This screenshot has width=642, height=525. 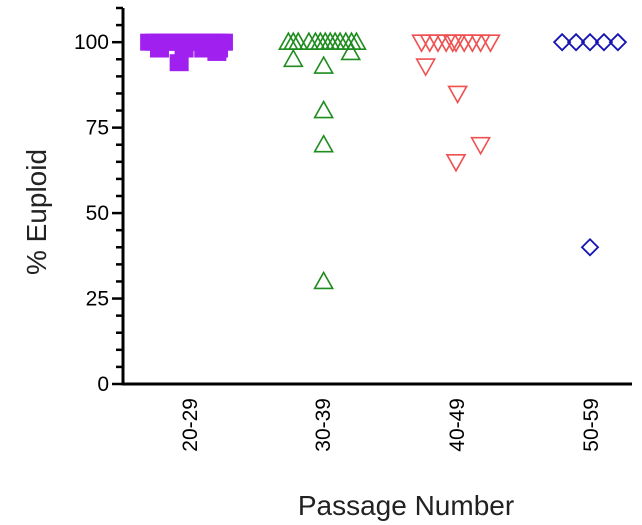 What do you see at coordinates (190, 425) in the screenshot?
I see `x-tick-label: 20-29` at bounding box center [190, 425].